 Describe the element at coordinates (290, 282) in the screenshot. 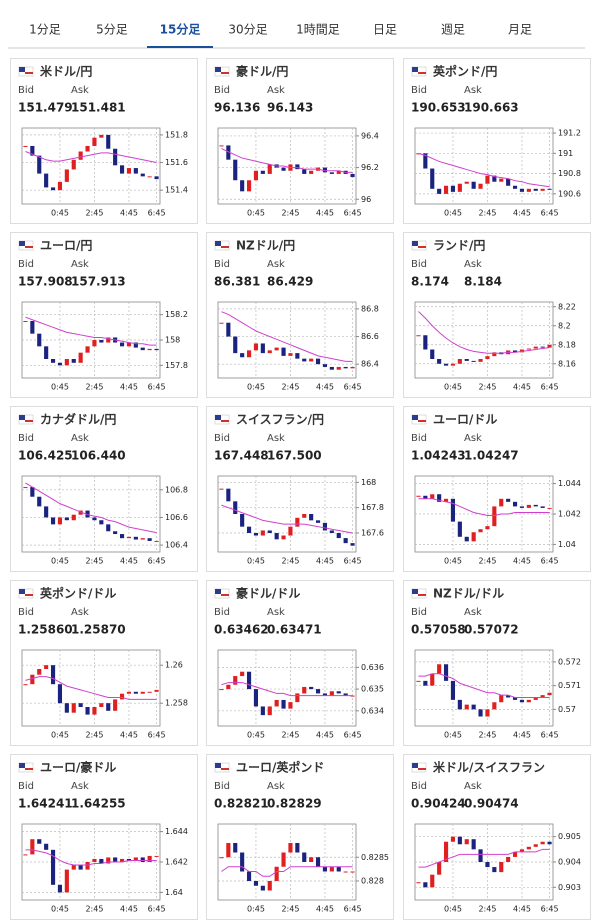

I see `ask-value: 86.429` at that location.